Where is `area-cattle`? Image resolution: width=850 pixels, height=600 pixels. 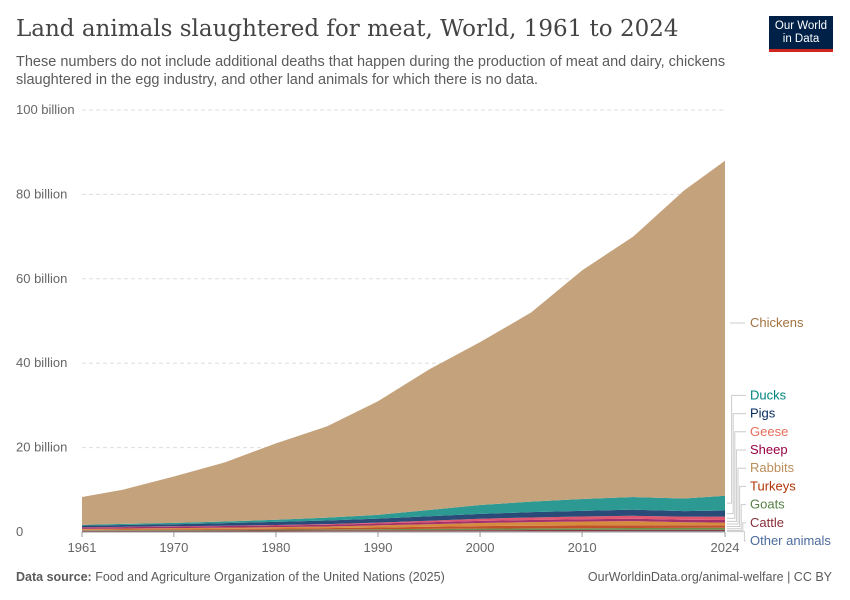 area-cattle is located at coordinates (403, 530).